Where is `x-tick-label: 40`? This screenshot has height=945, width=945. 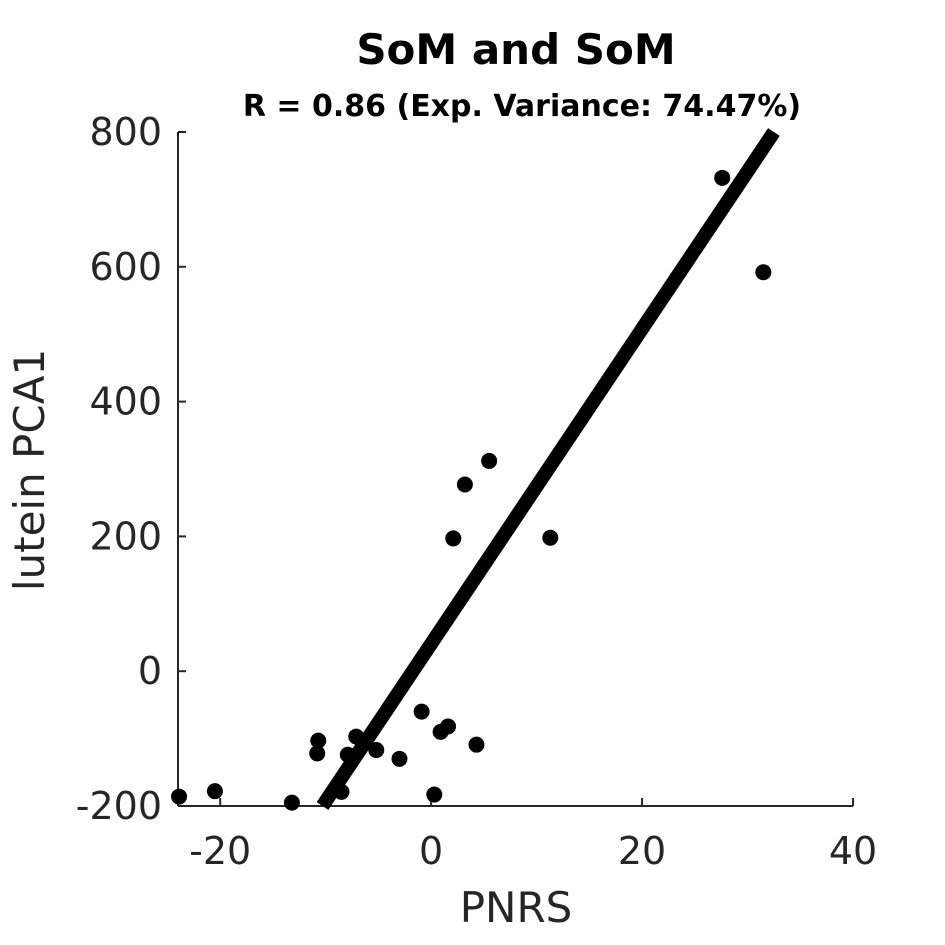
x-tick-label: 40 is located at coordinates (853, 851).